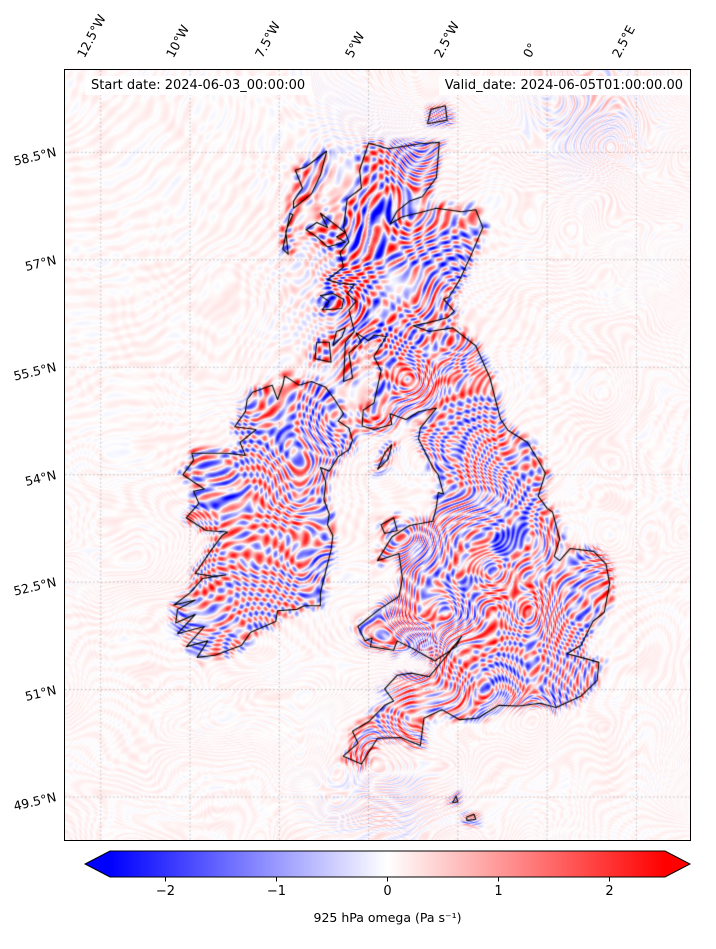  What do you see at coordinates (354, 44) in the screenshot?
I see `lon-tick-label: 5°W` at bounding box center [354, 44].